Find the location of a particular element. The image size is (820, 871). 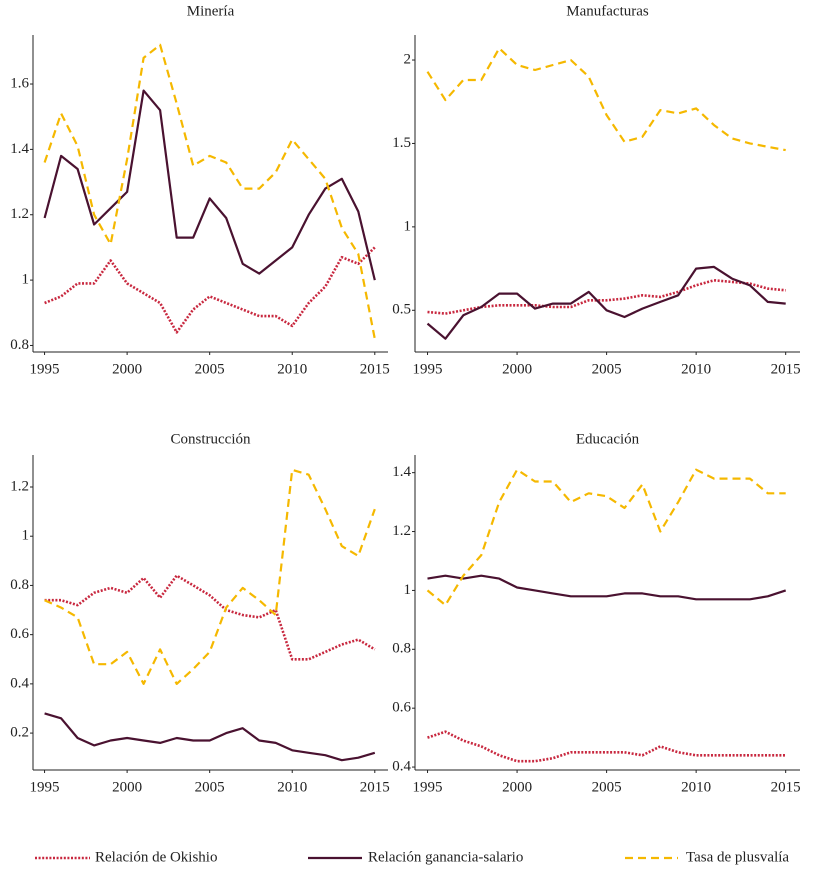

panel-title: Construcción is located at coordinates (211, 439).